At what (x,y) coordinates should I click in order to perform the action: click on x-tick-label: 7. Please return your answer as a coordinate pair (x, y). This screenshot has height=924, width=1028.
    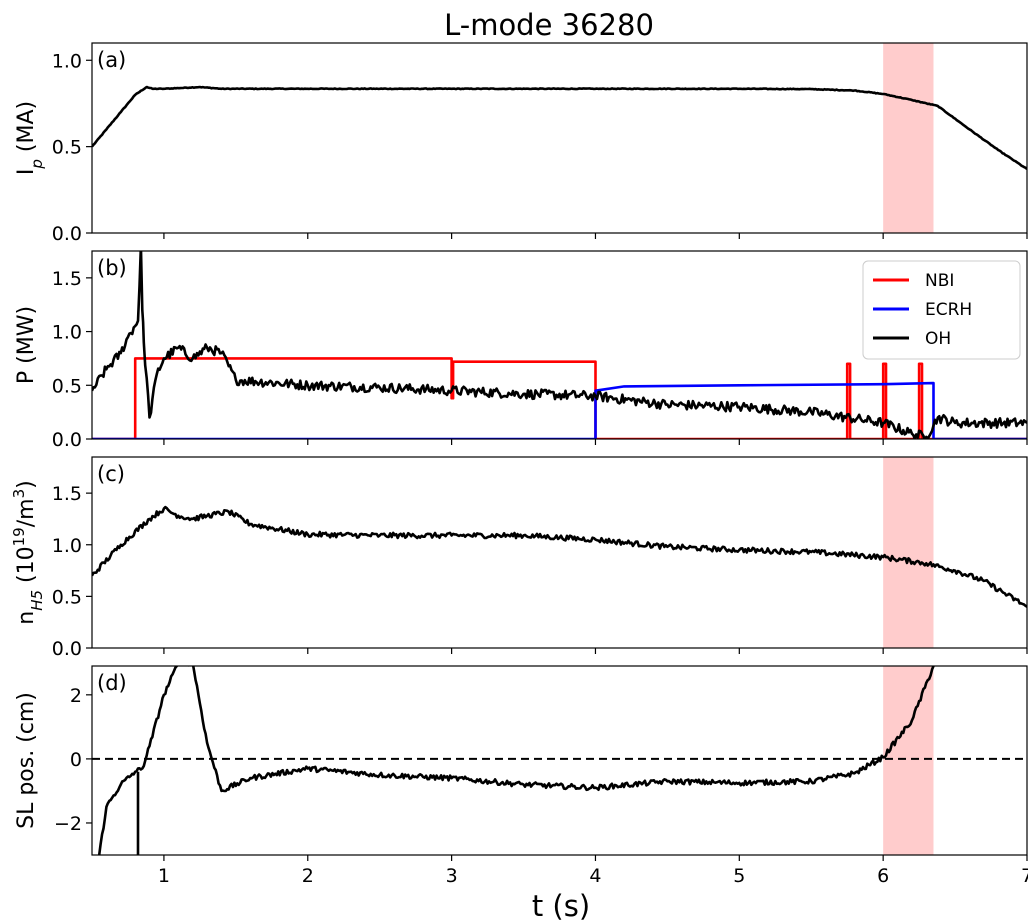
    Looking at the image, I should click on (1024, 876).